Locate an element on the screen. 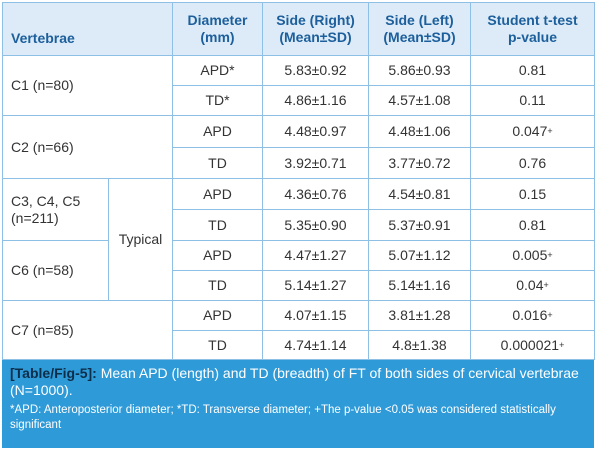  right-cell-text: 4.07±1.15 is located at coordinates (315, 315).